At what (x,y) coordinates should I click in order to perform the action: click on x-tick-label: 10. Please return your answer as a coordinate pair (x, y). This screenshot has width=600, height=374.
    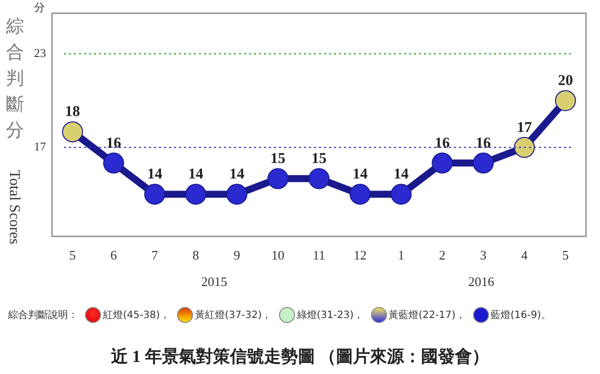
    Looking at the image, I should click on (277, 255).